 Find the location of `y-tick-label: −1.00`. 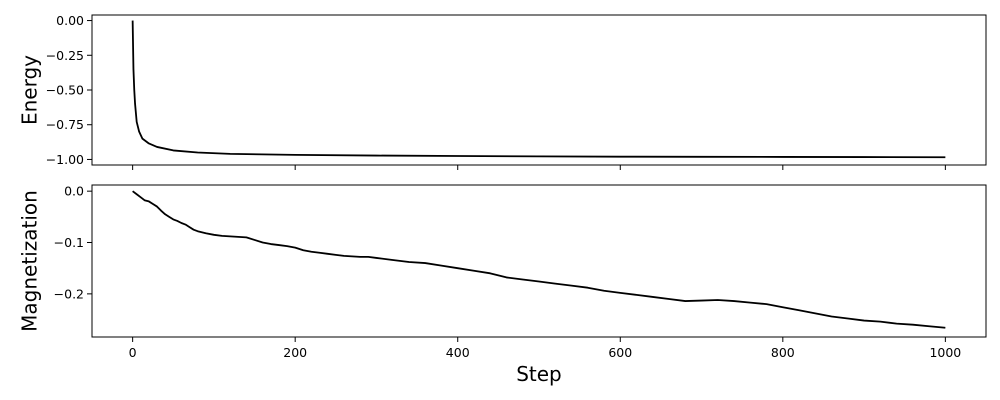

y-tick-label: −1.00 is located at coordinates (65, 159).